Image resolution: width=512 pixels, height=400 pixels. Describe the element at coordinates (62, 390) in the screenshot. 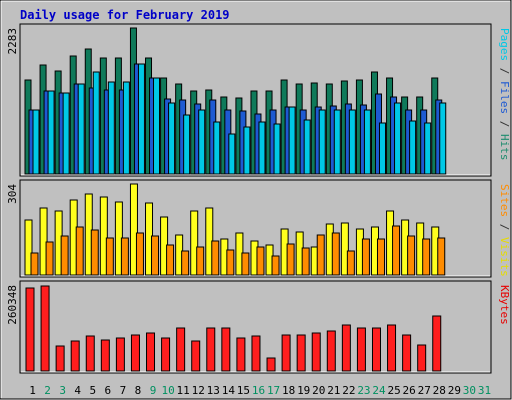

I see `day-label-3: 3` at that location.